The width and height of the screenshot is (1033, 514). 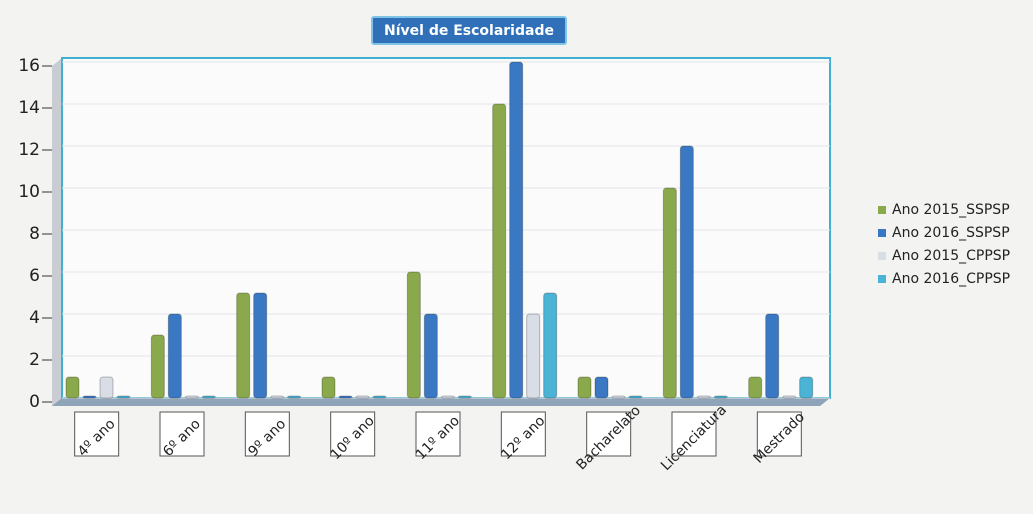 What do you see at coordinates (951, 256) in the screenshot?
I see `legend-label: Ano 2015_CPPSP` at bounding box center [951, 256].